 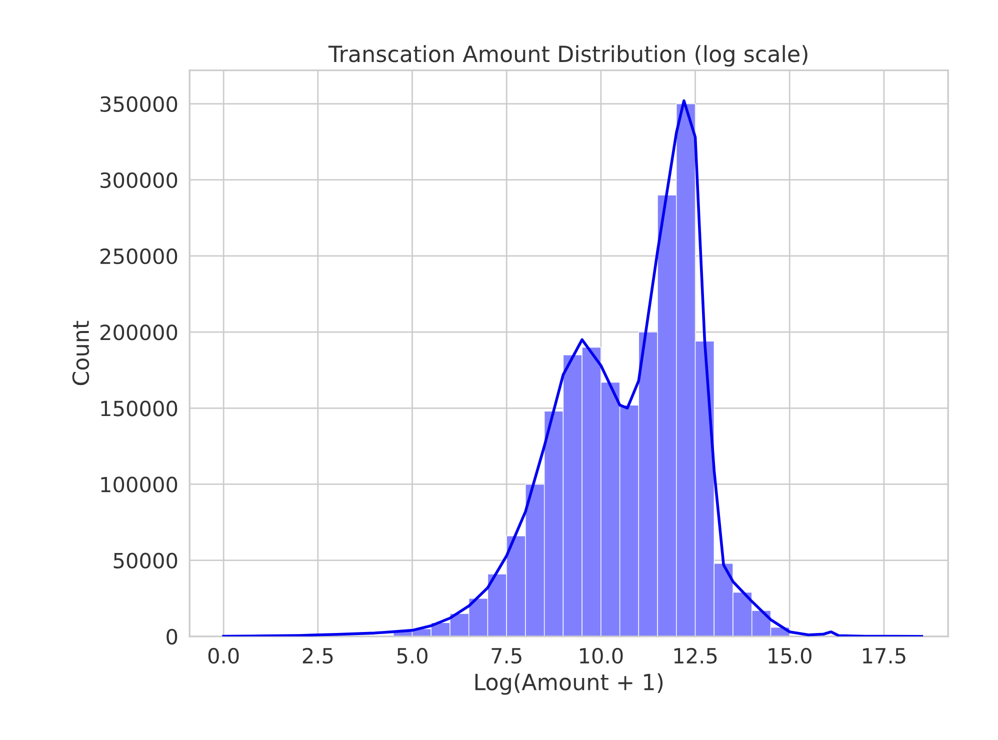 I want to click on x-tick-label: 15.0, so click(x=790, y=656).